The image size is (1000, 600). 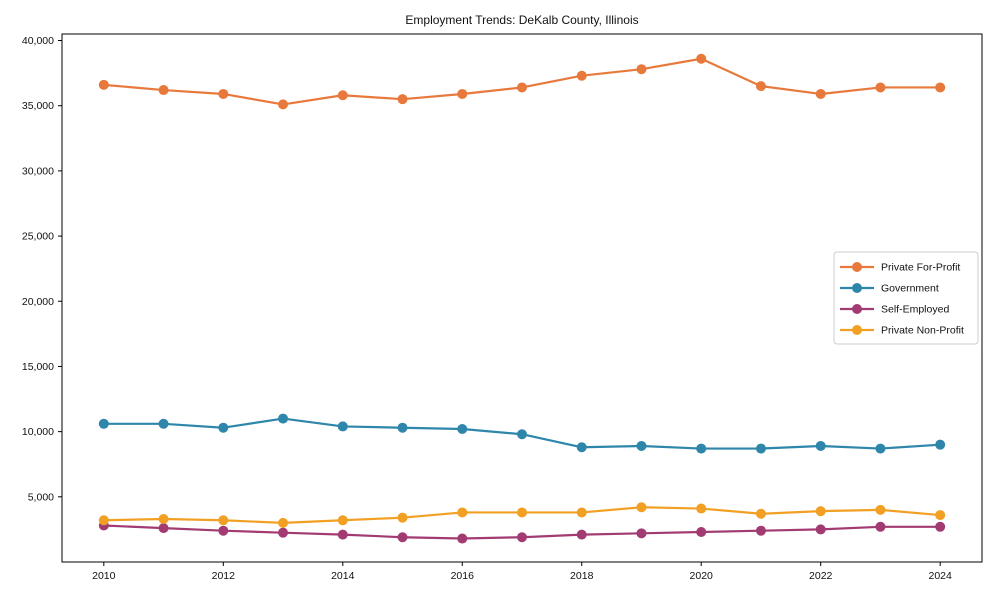 What do you see at coordinates (38, 302) in the screenshot?
I see `y-tick-label: 20,000` at bounding box center [38, 302].